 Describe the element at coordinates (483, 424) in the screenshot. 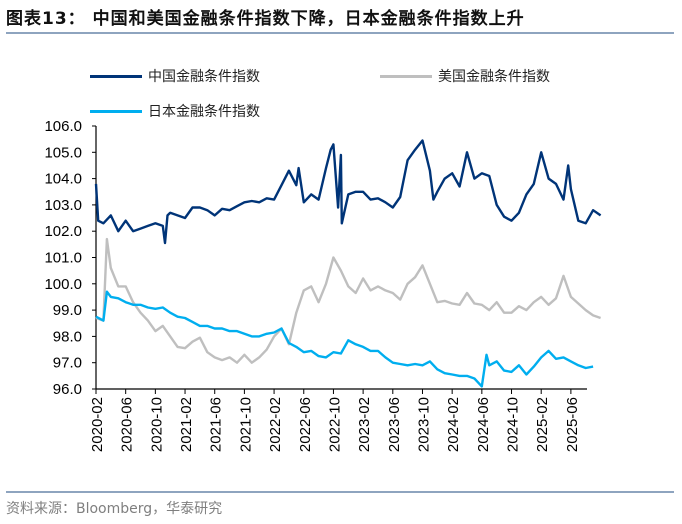

I see `x-tick-label: 2024-06` at that location.